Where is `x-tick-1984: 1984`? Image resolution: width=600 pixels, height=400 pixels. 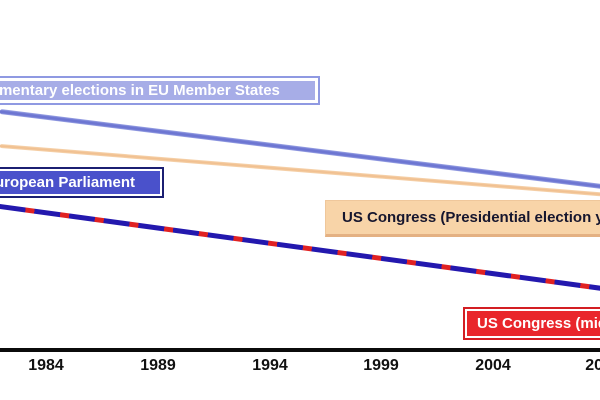 x-tick-1984: 1984 is located at coordinates (46, 365).